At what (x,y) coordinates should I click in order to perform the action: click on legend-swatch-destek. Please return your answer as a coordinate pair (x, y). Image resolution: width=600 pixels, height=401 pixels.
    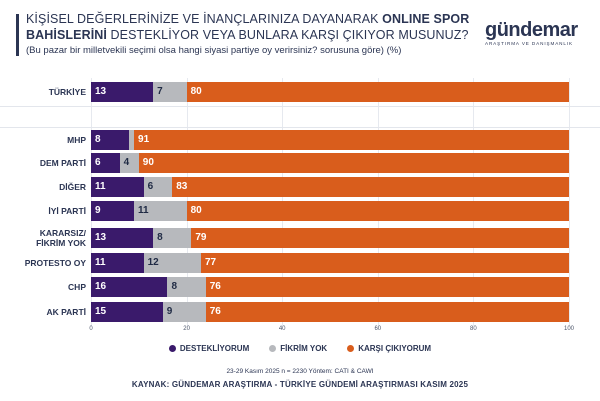
    Looking at the image, I should click on (172, 348).